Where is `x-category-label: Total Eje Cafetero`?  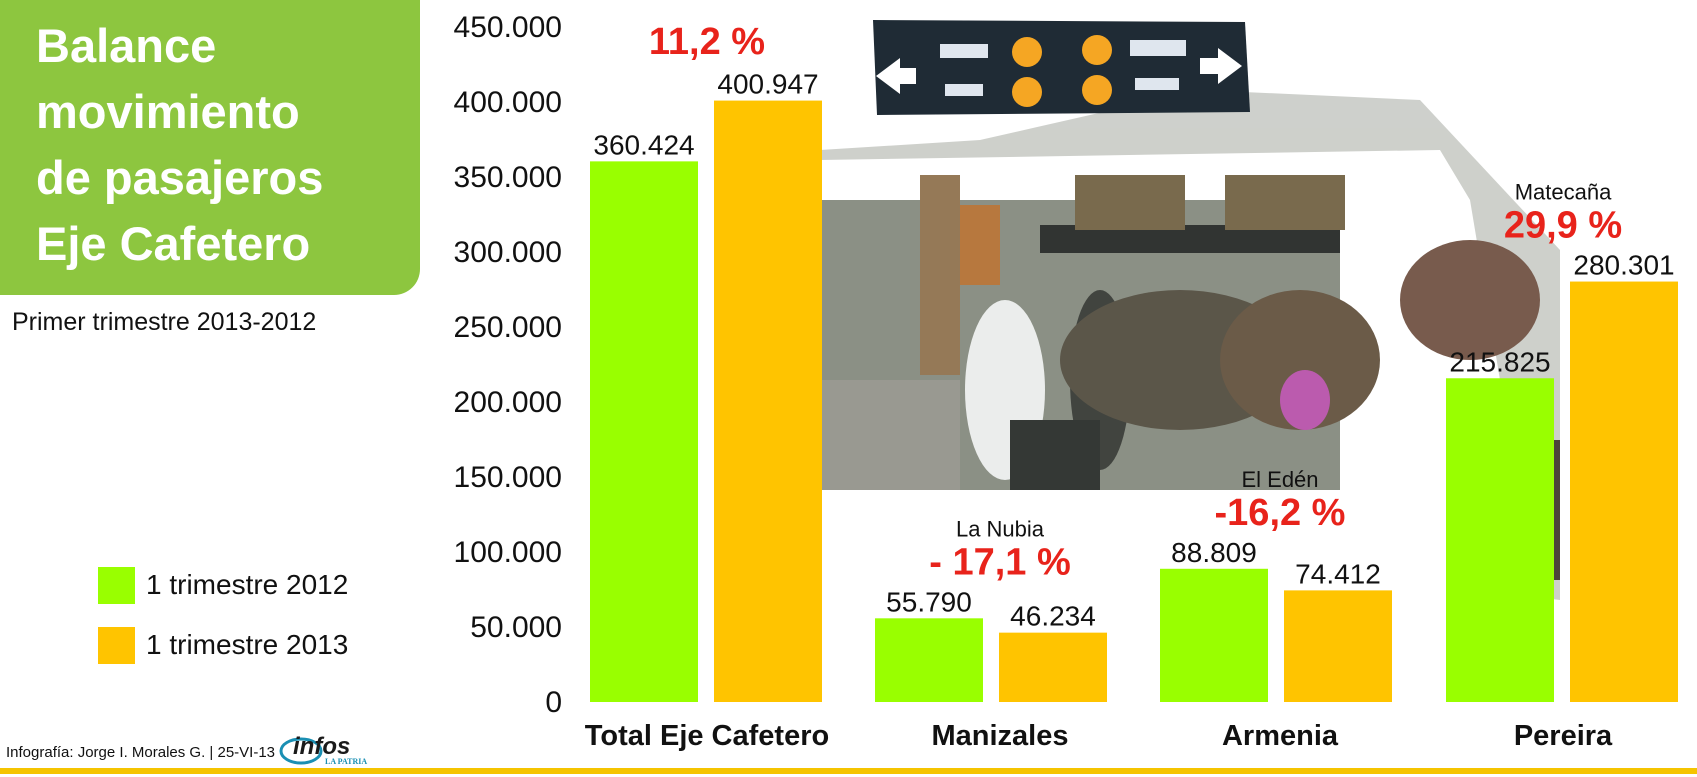
x-category-label: Total Eje Cafetero is located at coordinates (707, 736).